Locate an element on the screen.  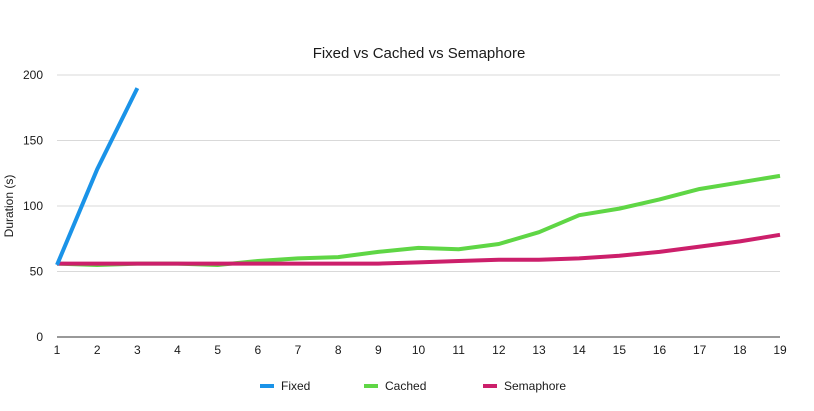
y-tick-label: 150 is located at coordinates (33, 141).